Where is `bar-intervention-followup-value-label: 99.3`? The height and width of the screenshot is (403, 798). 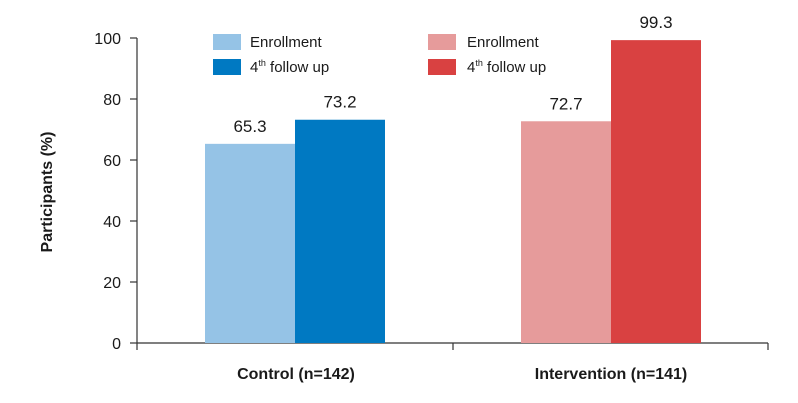 bar-intervention-followup-value-label: 99.3 is located at coordinates (655, 22).